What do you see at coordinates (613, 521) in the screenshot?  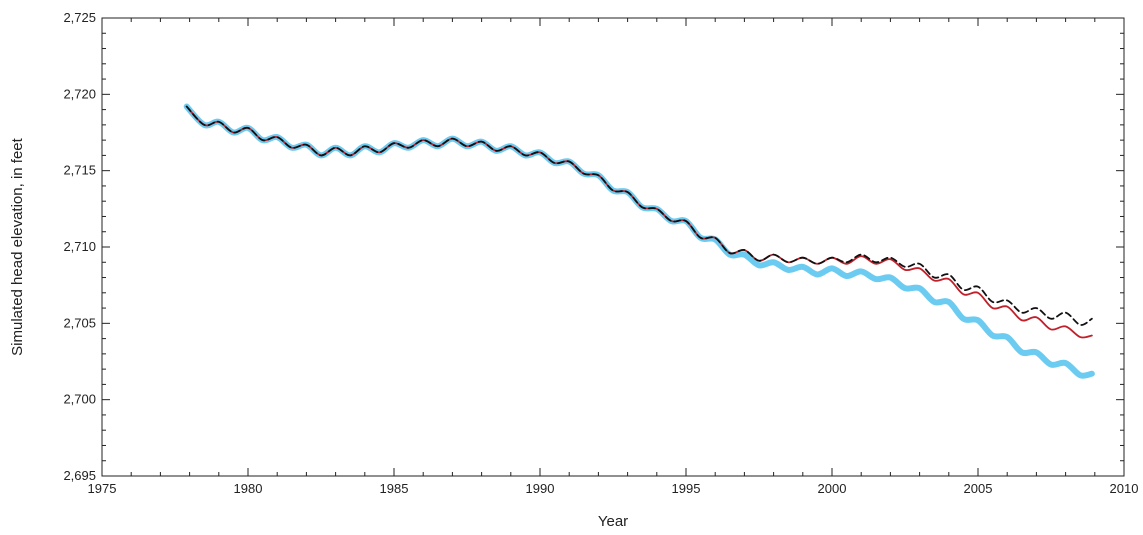 I see `x-axis-title: Year` at bounding box center [613, 521].